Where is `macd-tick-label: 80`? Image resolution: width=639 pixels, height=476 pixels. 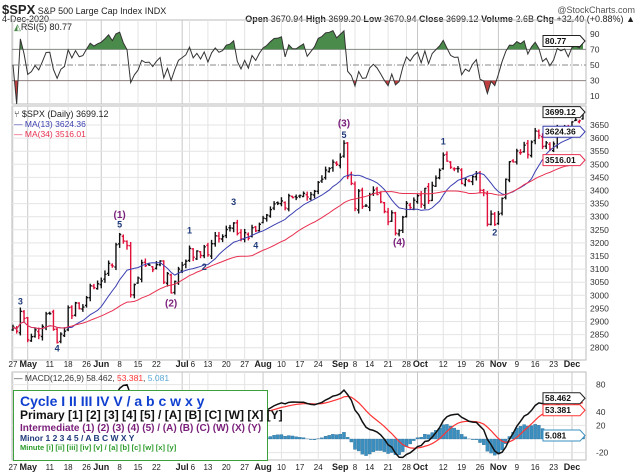 macd-tick-label: 80 is located at coordinates (601, 385).